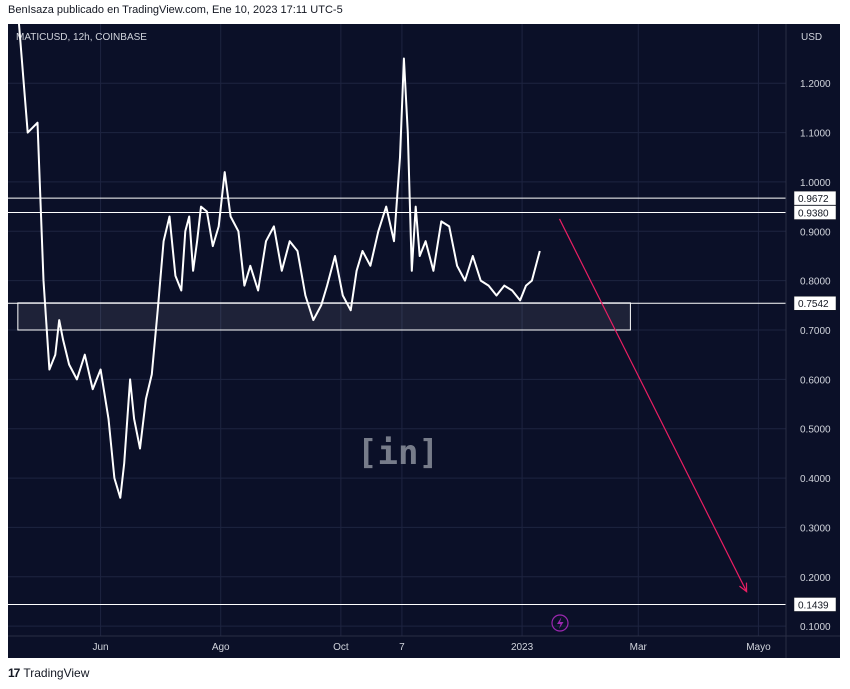 The image size is (850, 689). I want to click on y-tick-label: 0.3000, so click(815, 528).